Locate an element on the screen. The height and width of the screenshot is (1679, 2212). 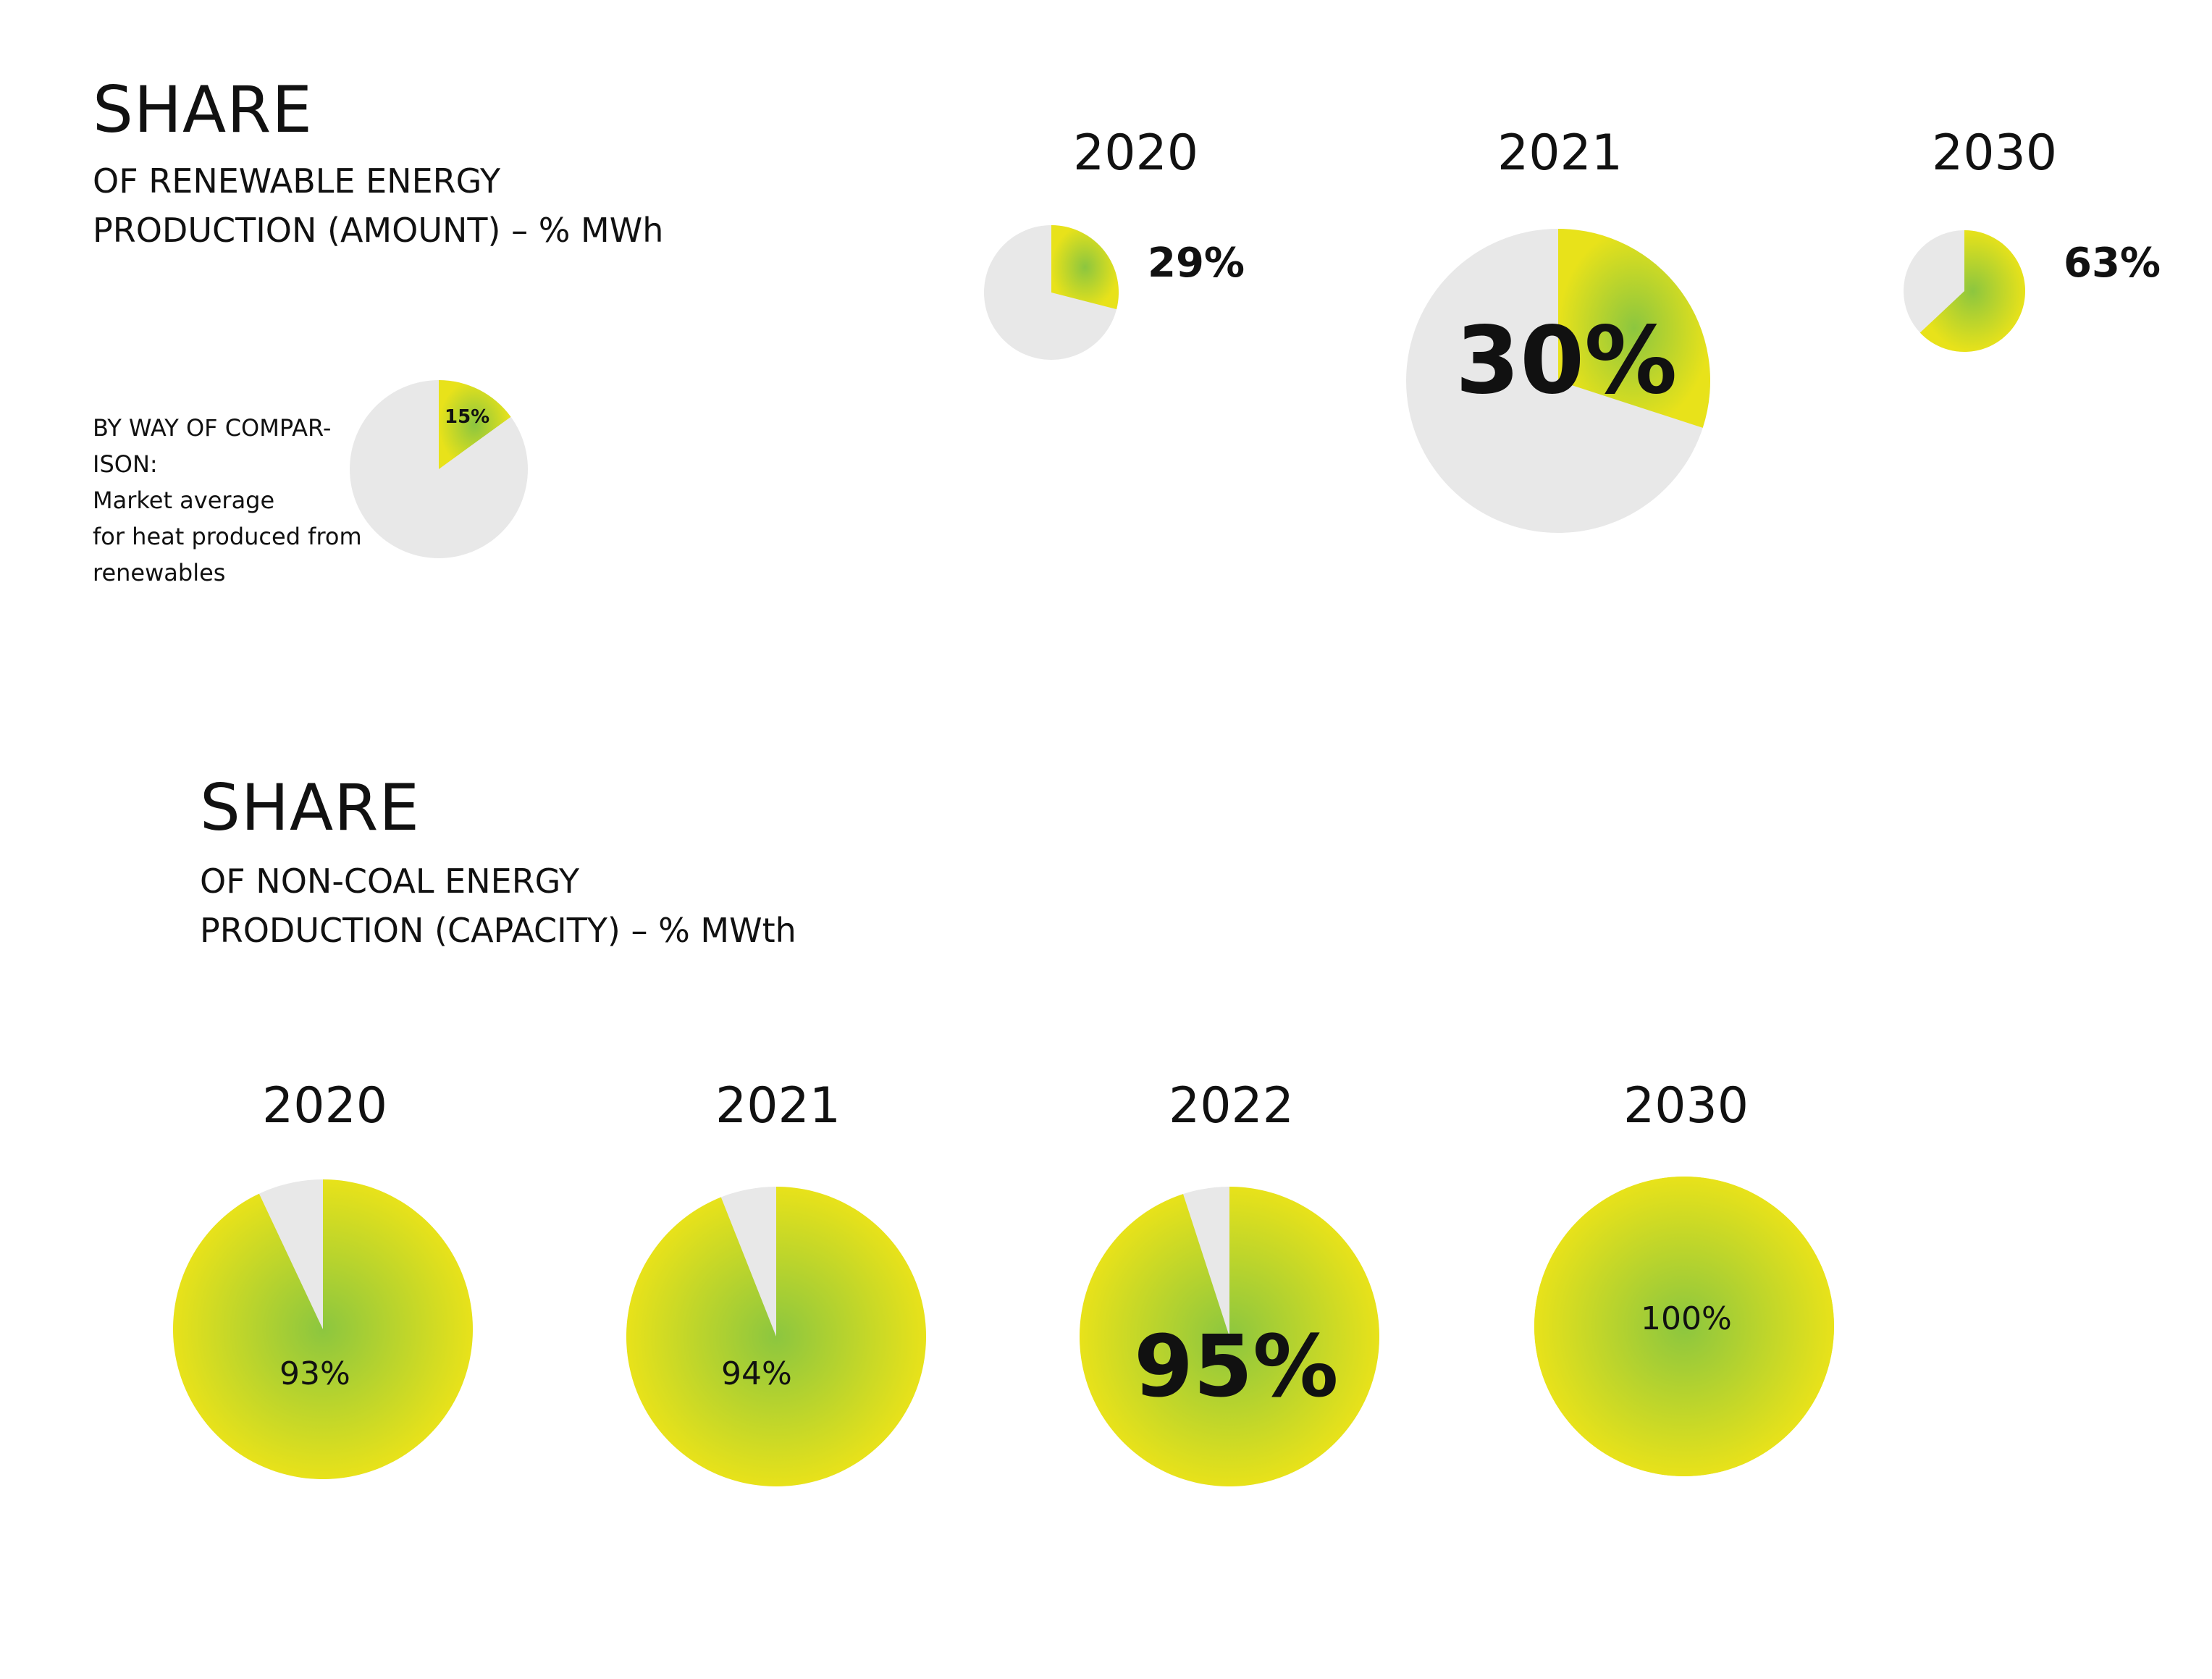
pie-s1-2021-slice is located at coordinates (1634, 328).